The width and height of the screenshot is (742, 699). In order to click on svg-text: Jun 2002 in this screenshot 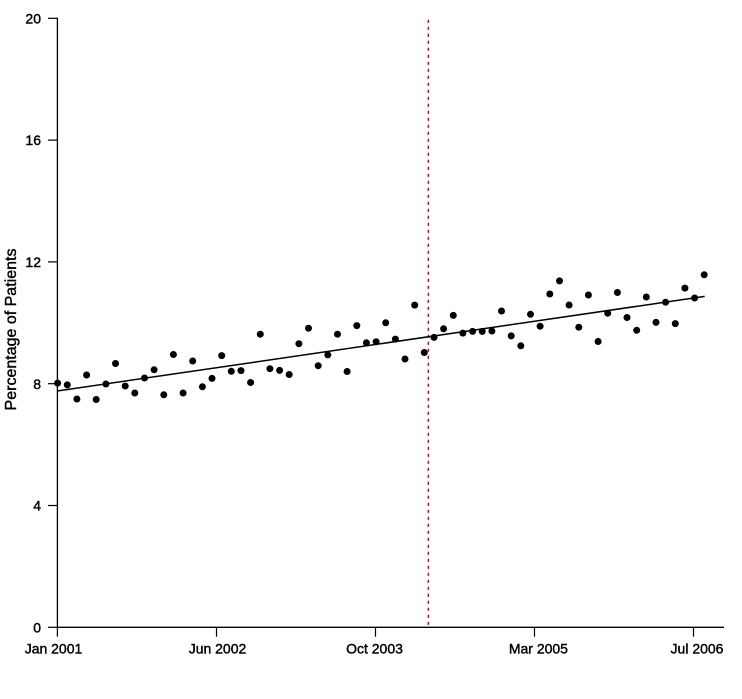, I will do `click(218, 649)`.